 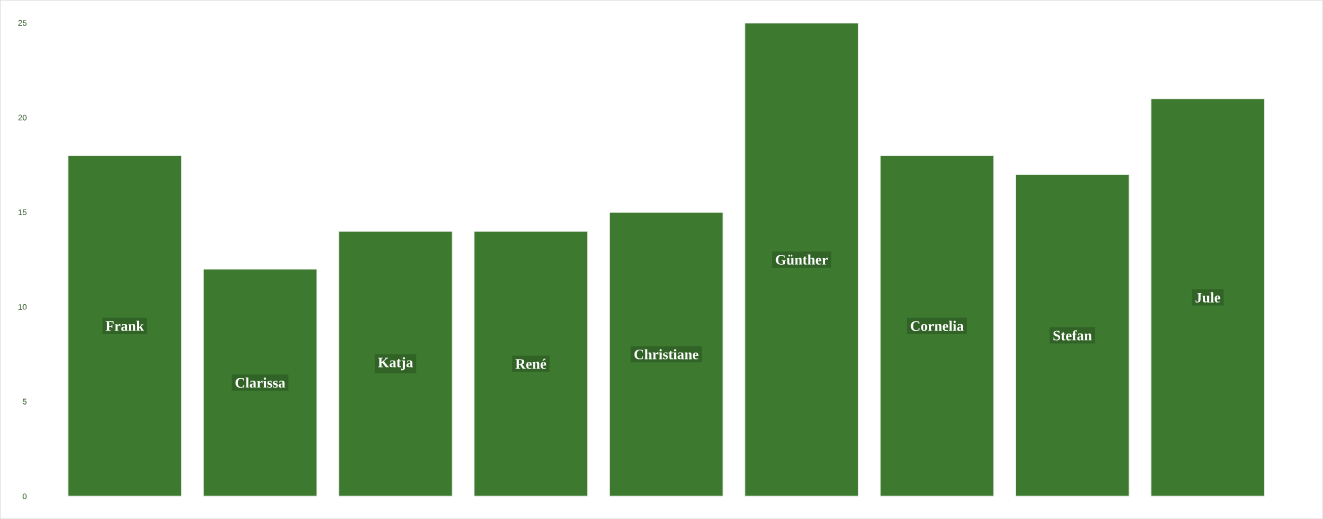 What do you see at coordinates (22, 117) in the screenshot?
I see `y-tick-label: 20` at bounding box center [22, 117].